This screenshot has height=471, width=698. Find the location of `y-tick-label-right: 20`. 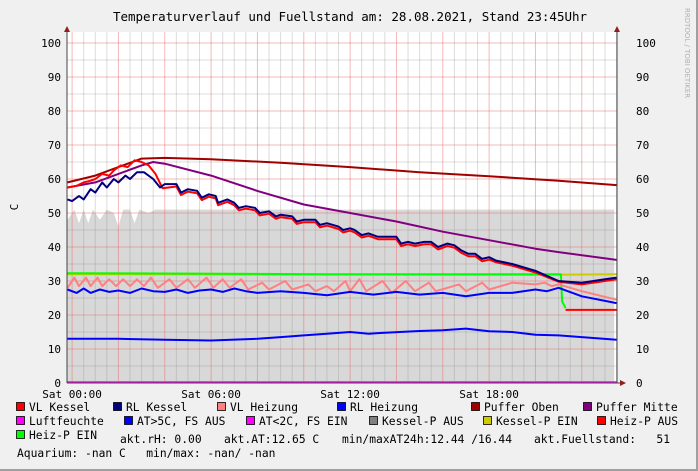

y-tick-label-right: 20 is located at coordinates (642, 315).